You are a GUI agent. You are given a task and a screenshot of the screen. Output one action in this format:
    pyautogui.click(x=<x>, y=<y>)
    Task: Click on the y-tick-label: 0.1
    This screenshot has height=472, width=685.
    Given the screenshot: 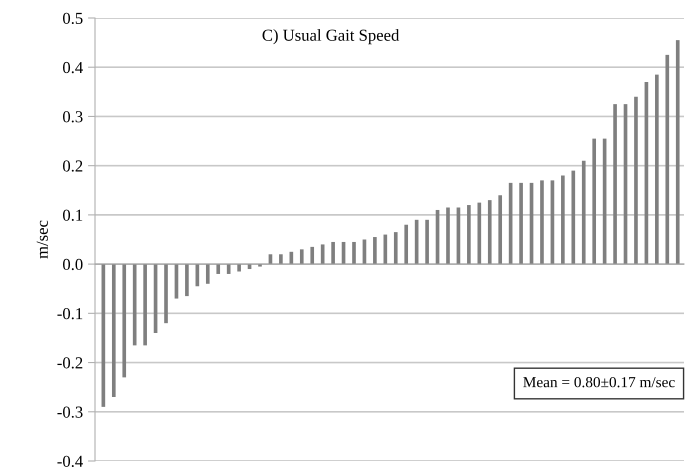 What is the action you would take?
    pyautogui.click(x=72, y=215)
    